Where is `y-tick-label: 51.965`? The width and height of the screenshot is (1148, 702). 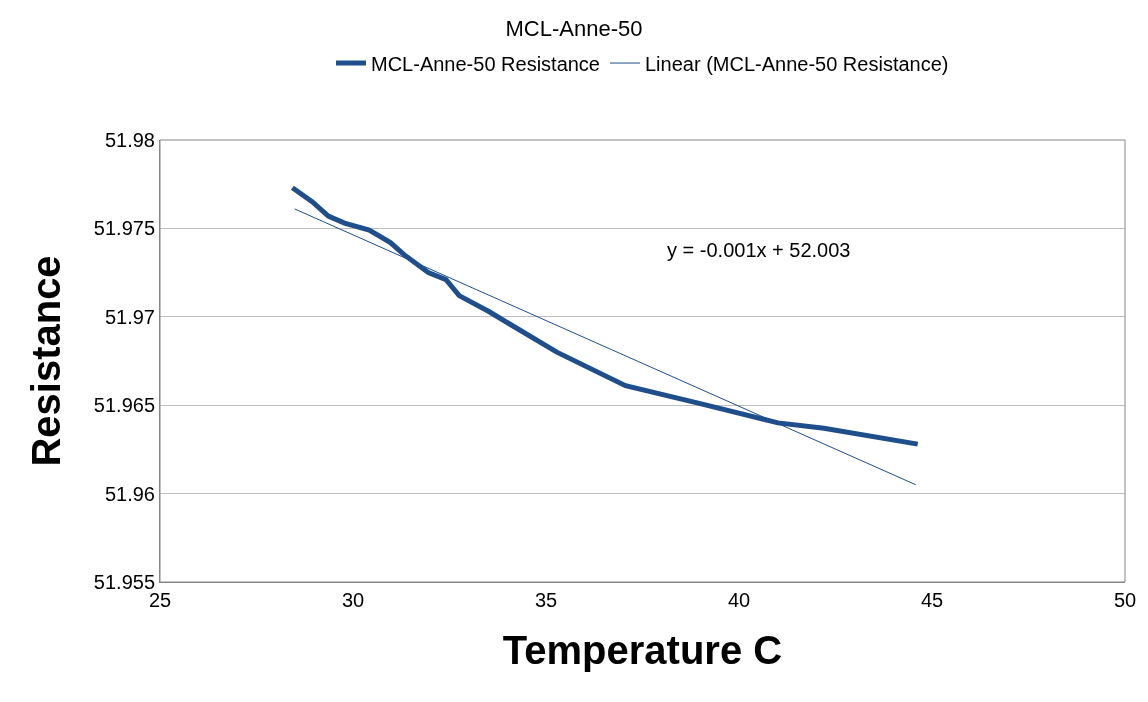
y-tick-label: 51.965 is located at coordinates (124, 405).